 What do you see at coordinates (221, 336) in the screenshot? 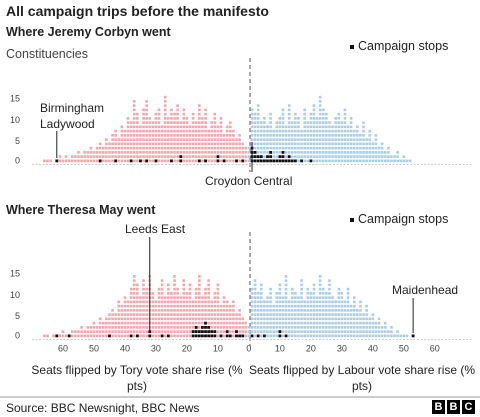
I see `stop-dot` at bounding box center [221, 336].